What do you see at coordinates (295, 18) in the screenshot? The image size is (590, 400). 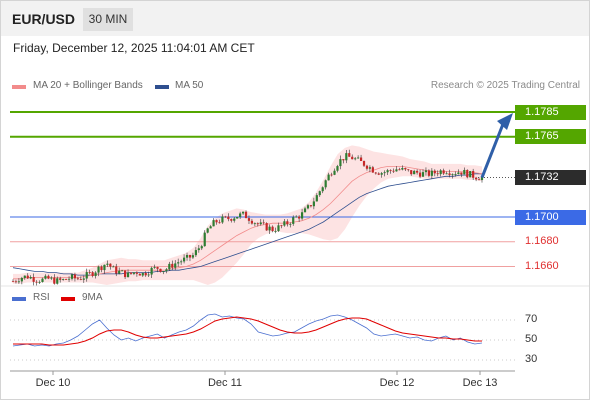 I see `header-bar: EUR/USD 30 MIN` at bounding box center [295, 18].